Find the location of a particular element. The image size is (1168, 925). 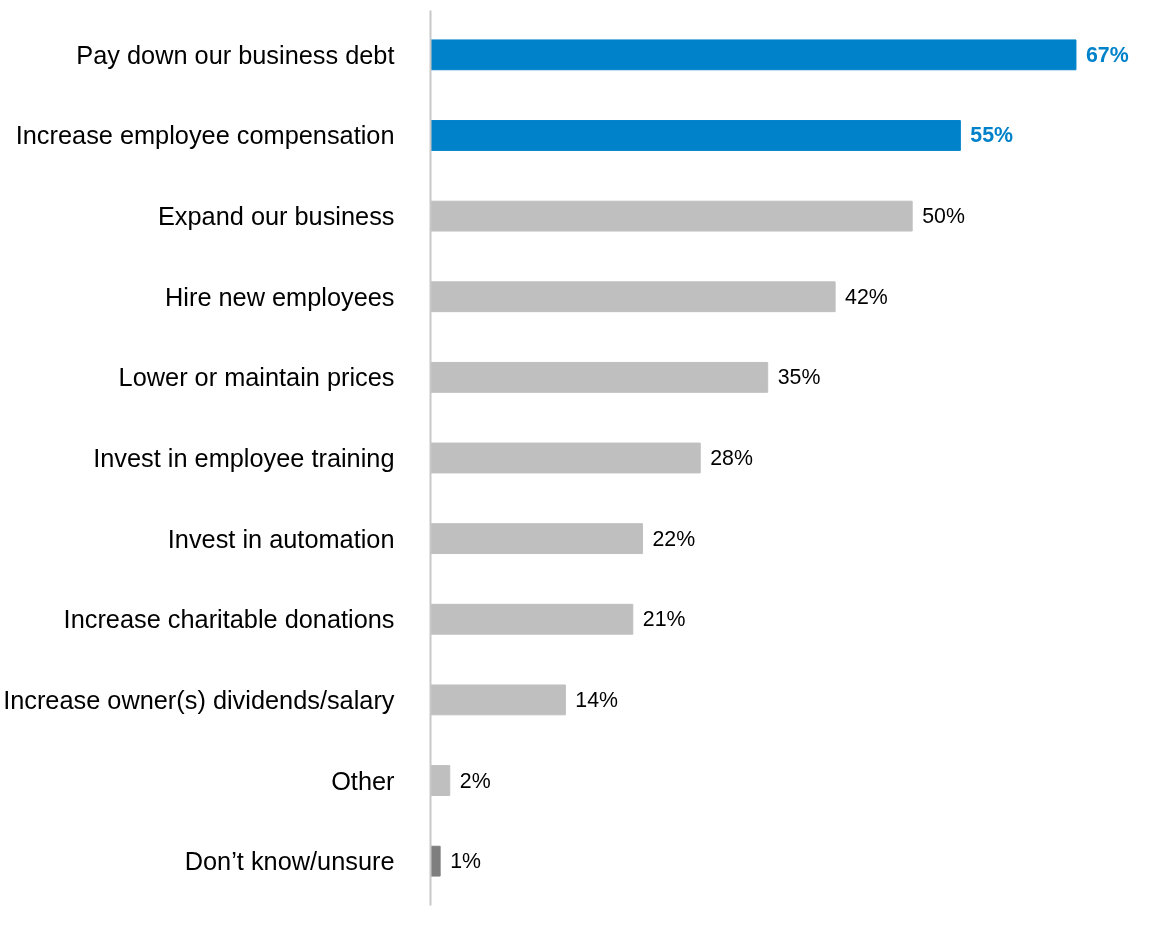

y-tick-label: Lower or maintain prices is located at coordinates (256, 377).